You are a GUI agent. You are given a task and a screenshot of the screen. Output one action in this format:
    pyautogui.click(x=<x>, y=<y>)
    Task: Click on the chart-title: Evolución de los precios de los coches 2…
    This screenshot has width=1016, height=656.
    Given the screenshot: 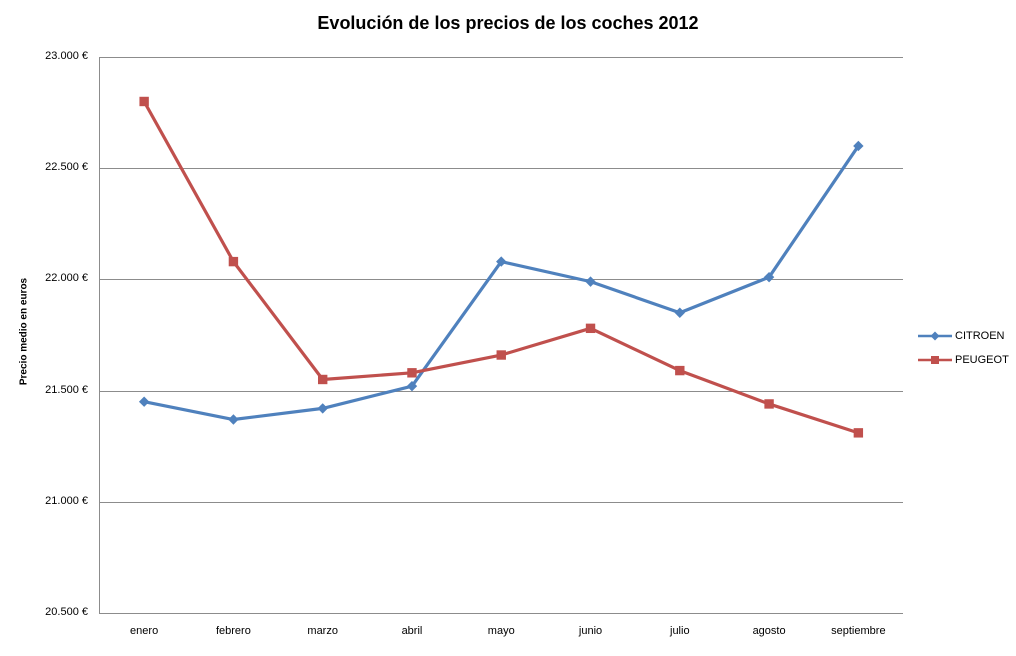 What is the action you would take?
    pyautogui.click(x=508, y=23)
    